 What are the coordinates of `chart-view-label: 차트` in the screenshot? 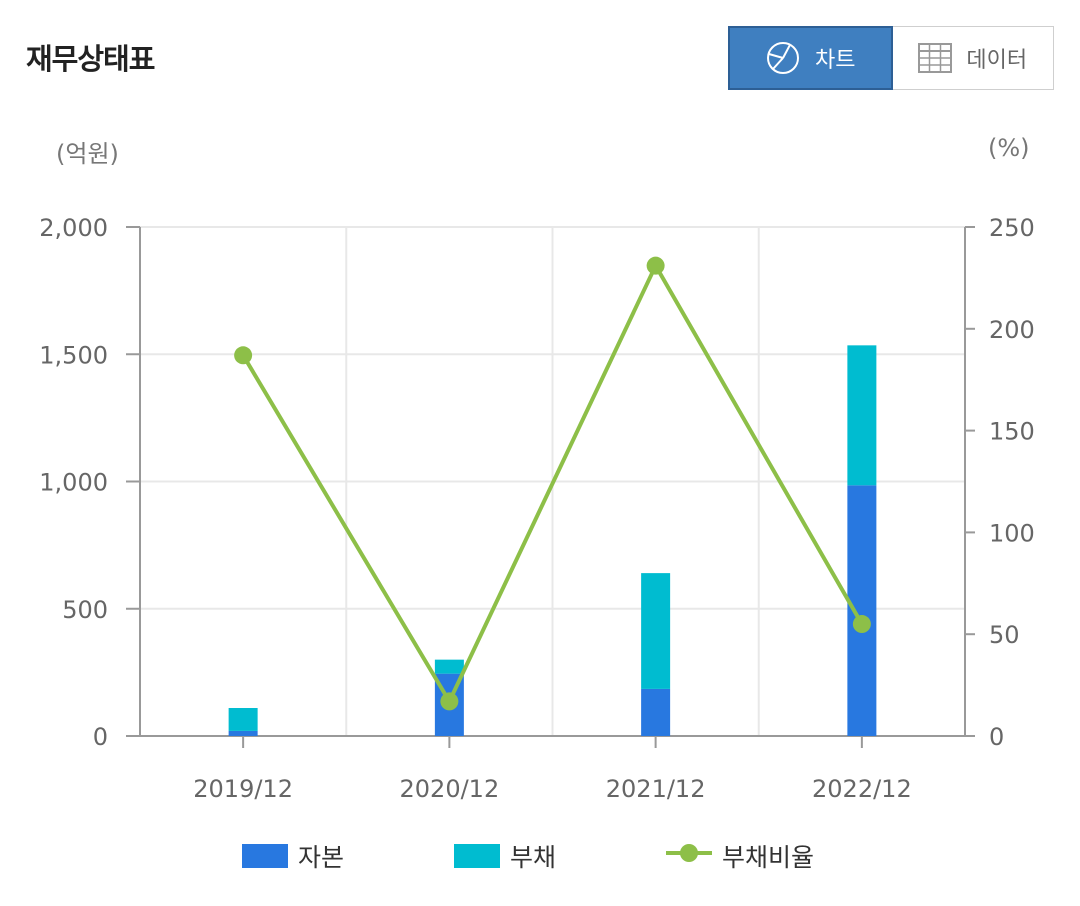 It's located at (835, 60).